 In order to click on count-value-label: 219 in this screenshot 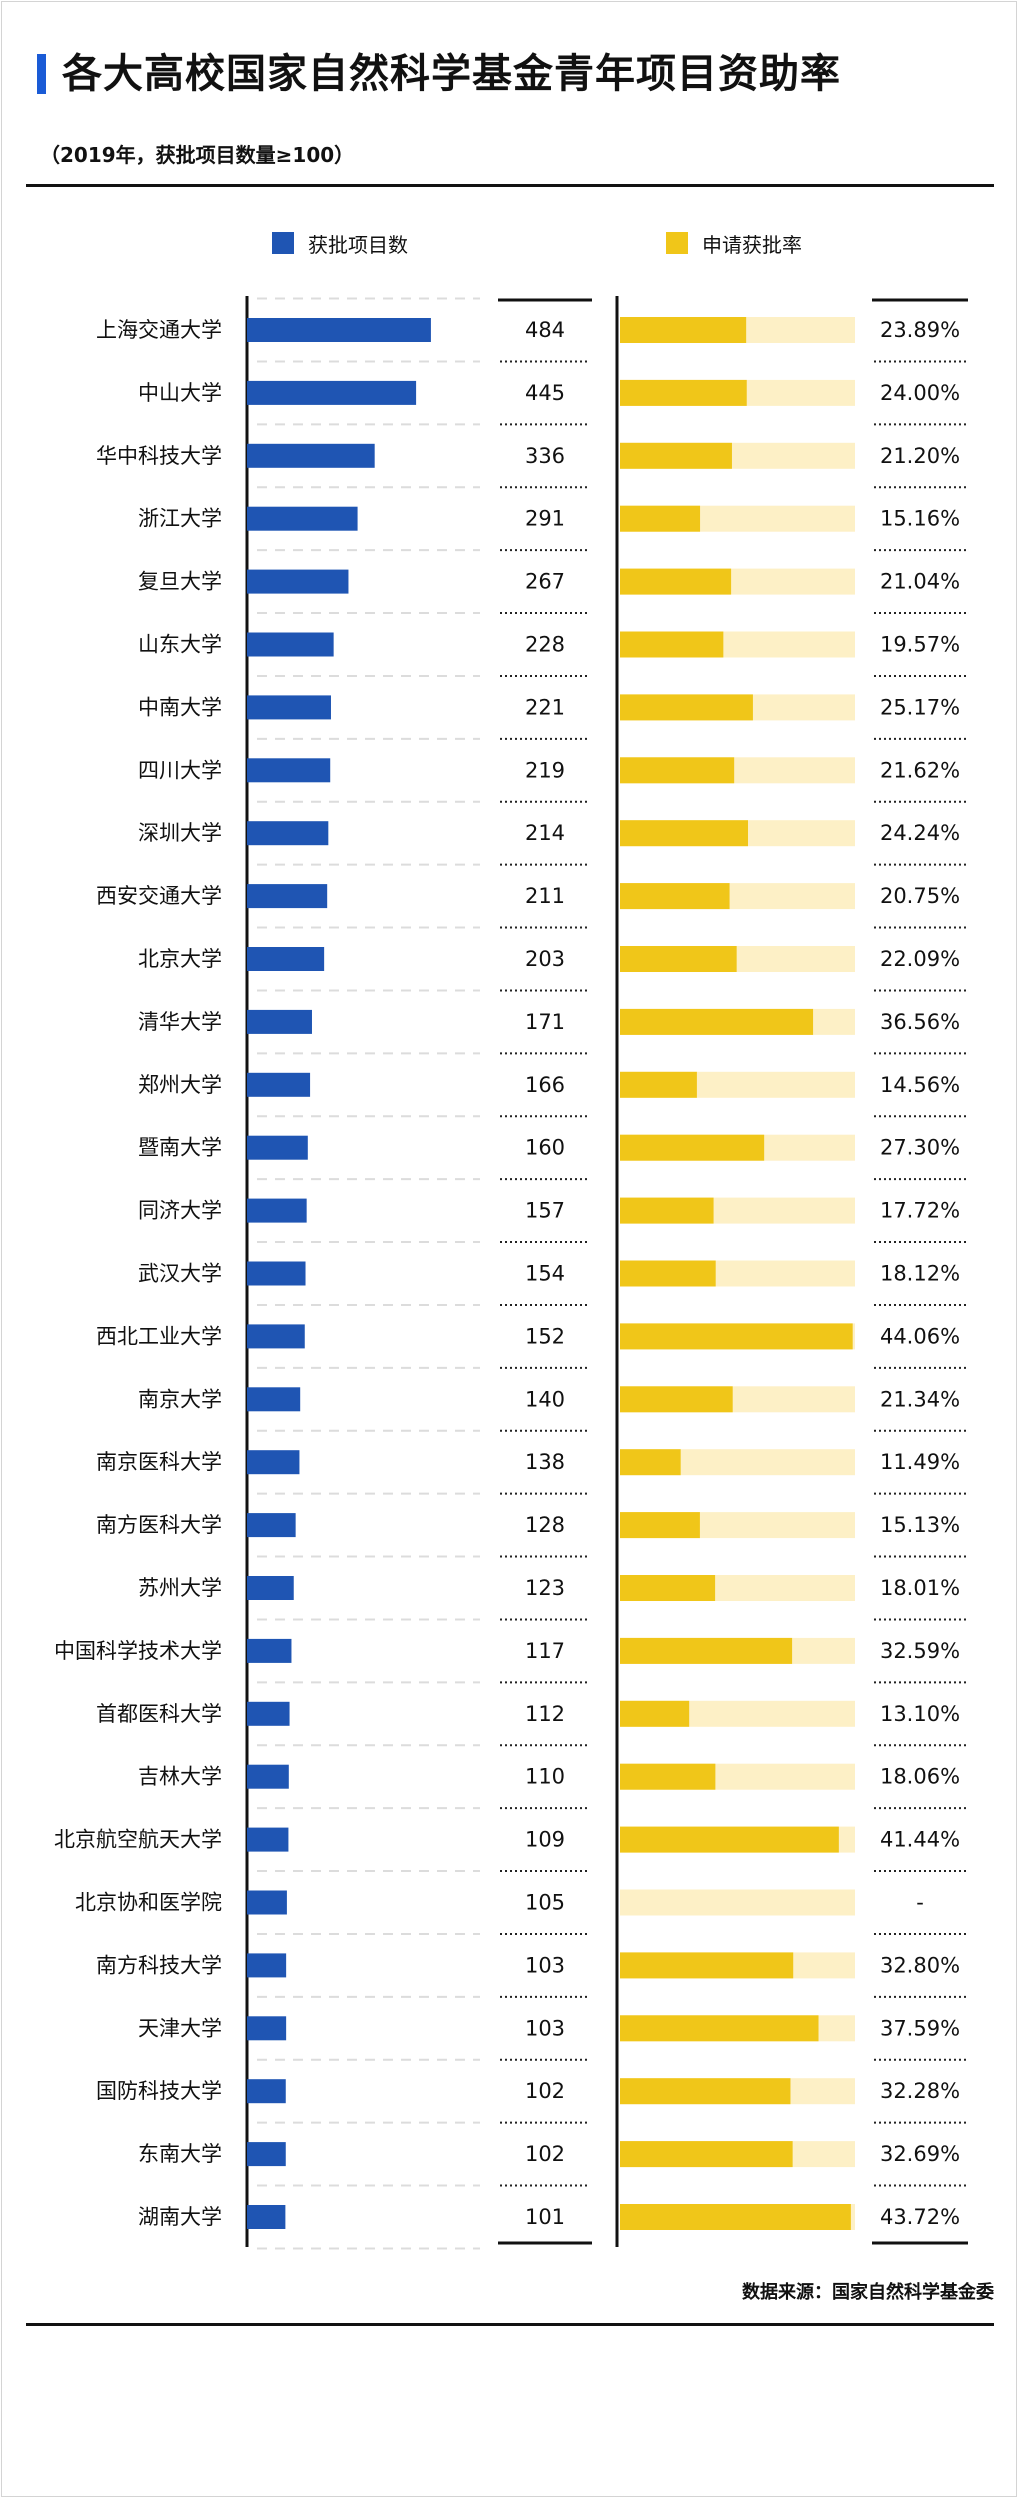, I will do `click(545, 770)`.